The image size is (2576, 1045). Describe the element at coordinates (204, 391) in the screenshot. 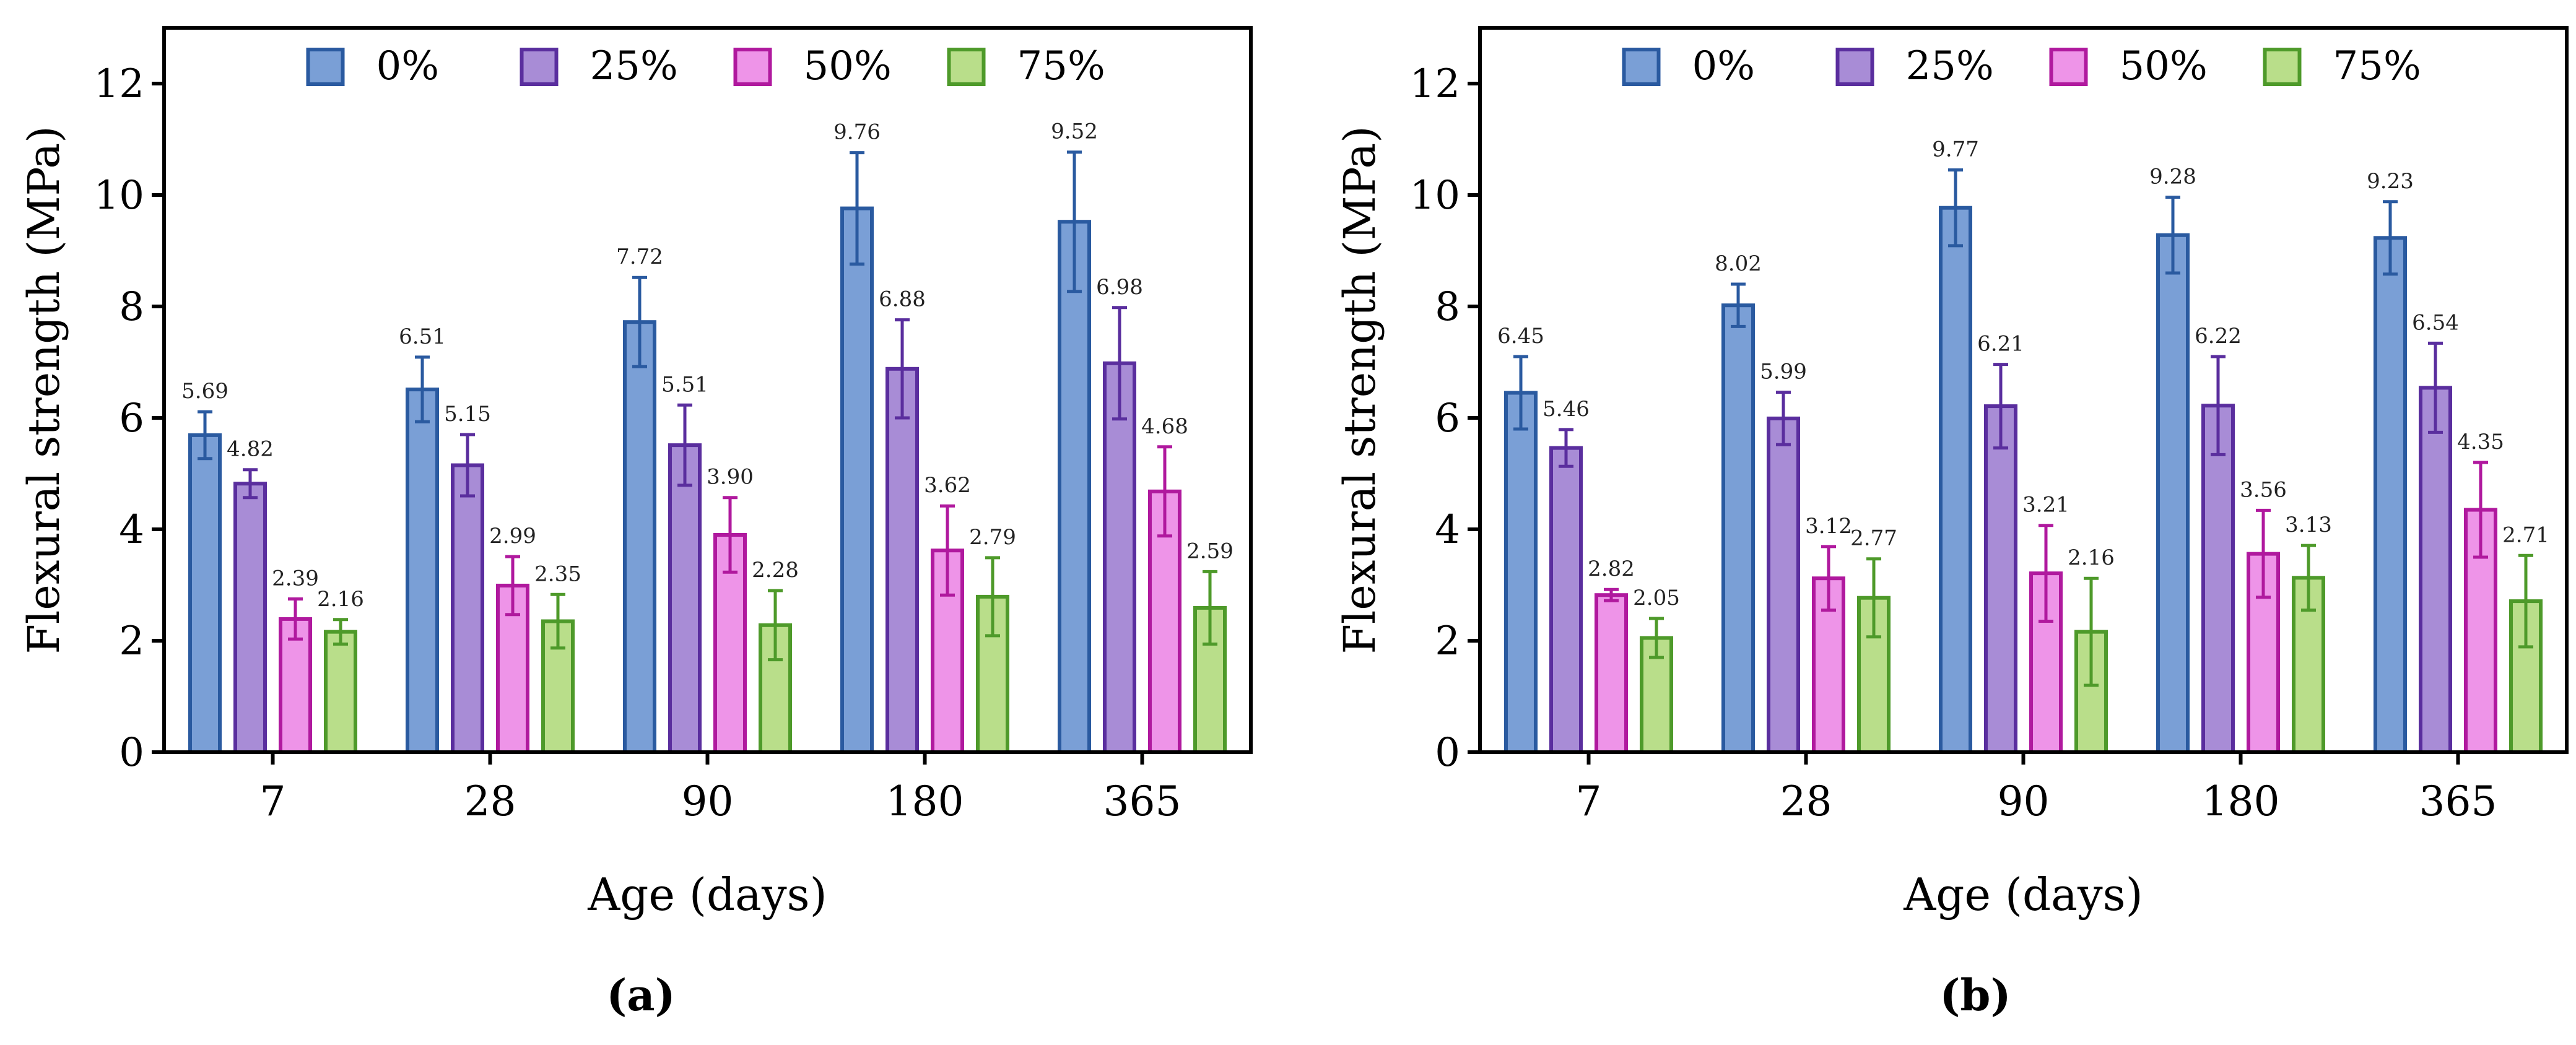

I see `data-label: 5.69` at that location.